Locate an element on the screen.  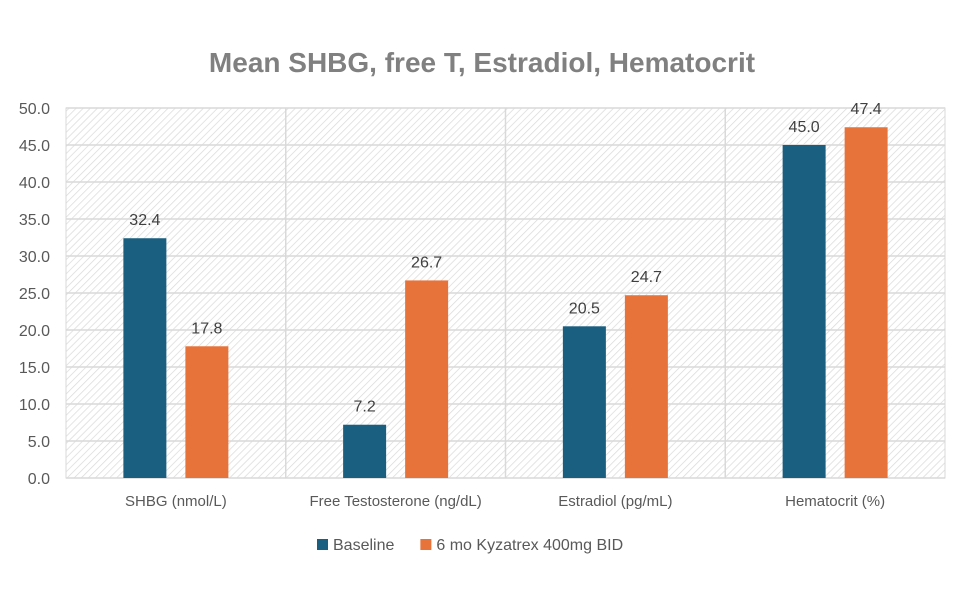
y-tick-label: 45.0 is located at coordinates (34, 146).